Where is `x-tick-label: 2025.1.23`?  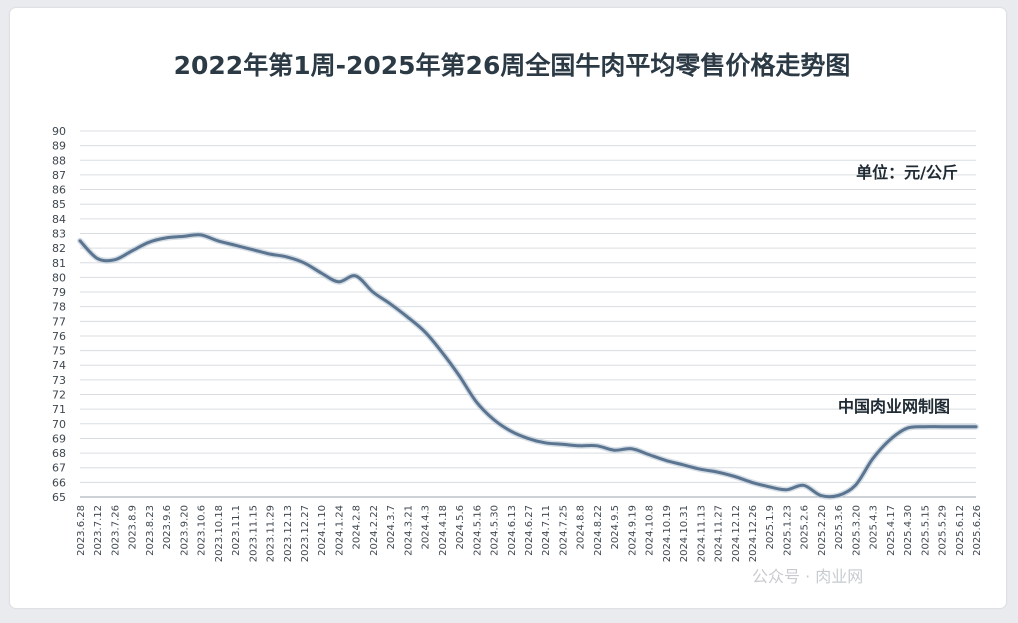 x-tick-label: 2025.1.23 is located at coordinates (787, 530).